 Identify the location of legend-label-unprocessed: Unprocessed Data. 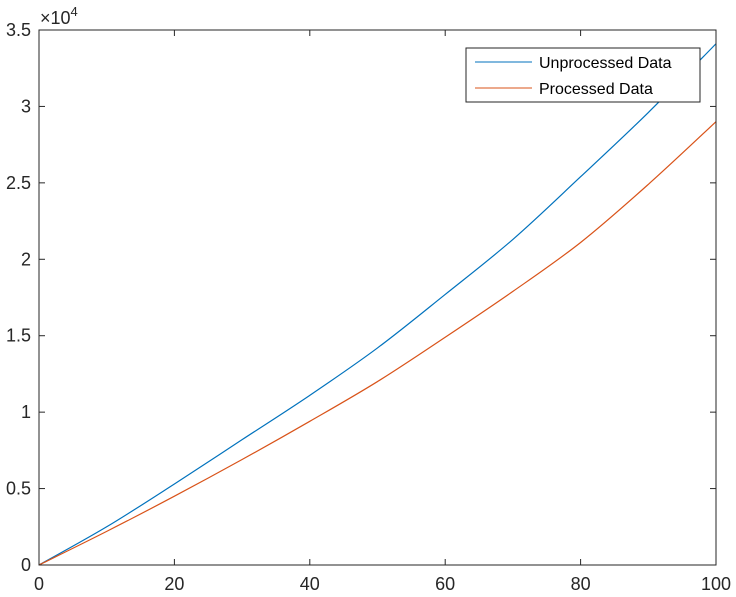
(605, 63).